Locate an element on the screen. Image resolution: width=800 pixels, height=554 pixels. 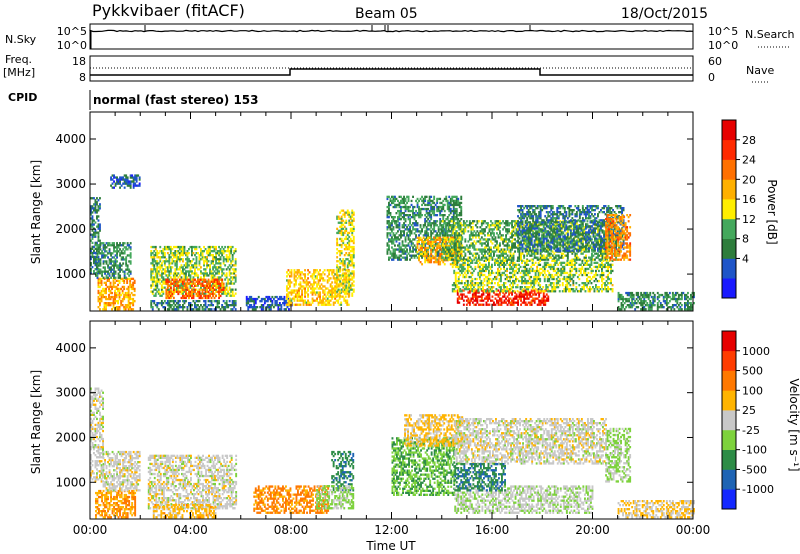
freq-tick-top: 18 is located at coordinates (79, 61).